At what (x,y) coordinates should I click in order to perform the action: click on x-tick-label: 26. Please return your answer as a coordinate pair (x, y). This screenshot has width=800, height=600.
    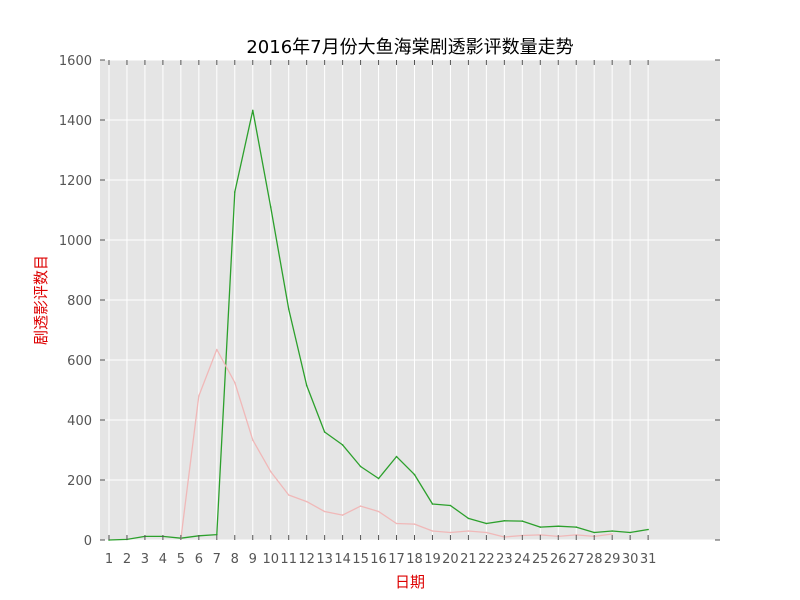
    Looking at the image, I should click on (558, 559).